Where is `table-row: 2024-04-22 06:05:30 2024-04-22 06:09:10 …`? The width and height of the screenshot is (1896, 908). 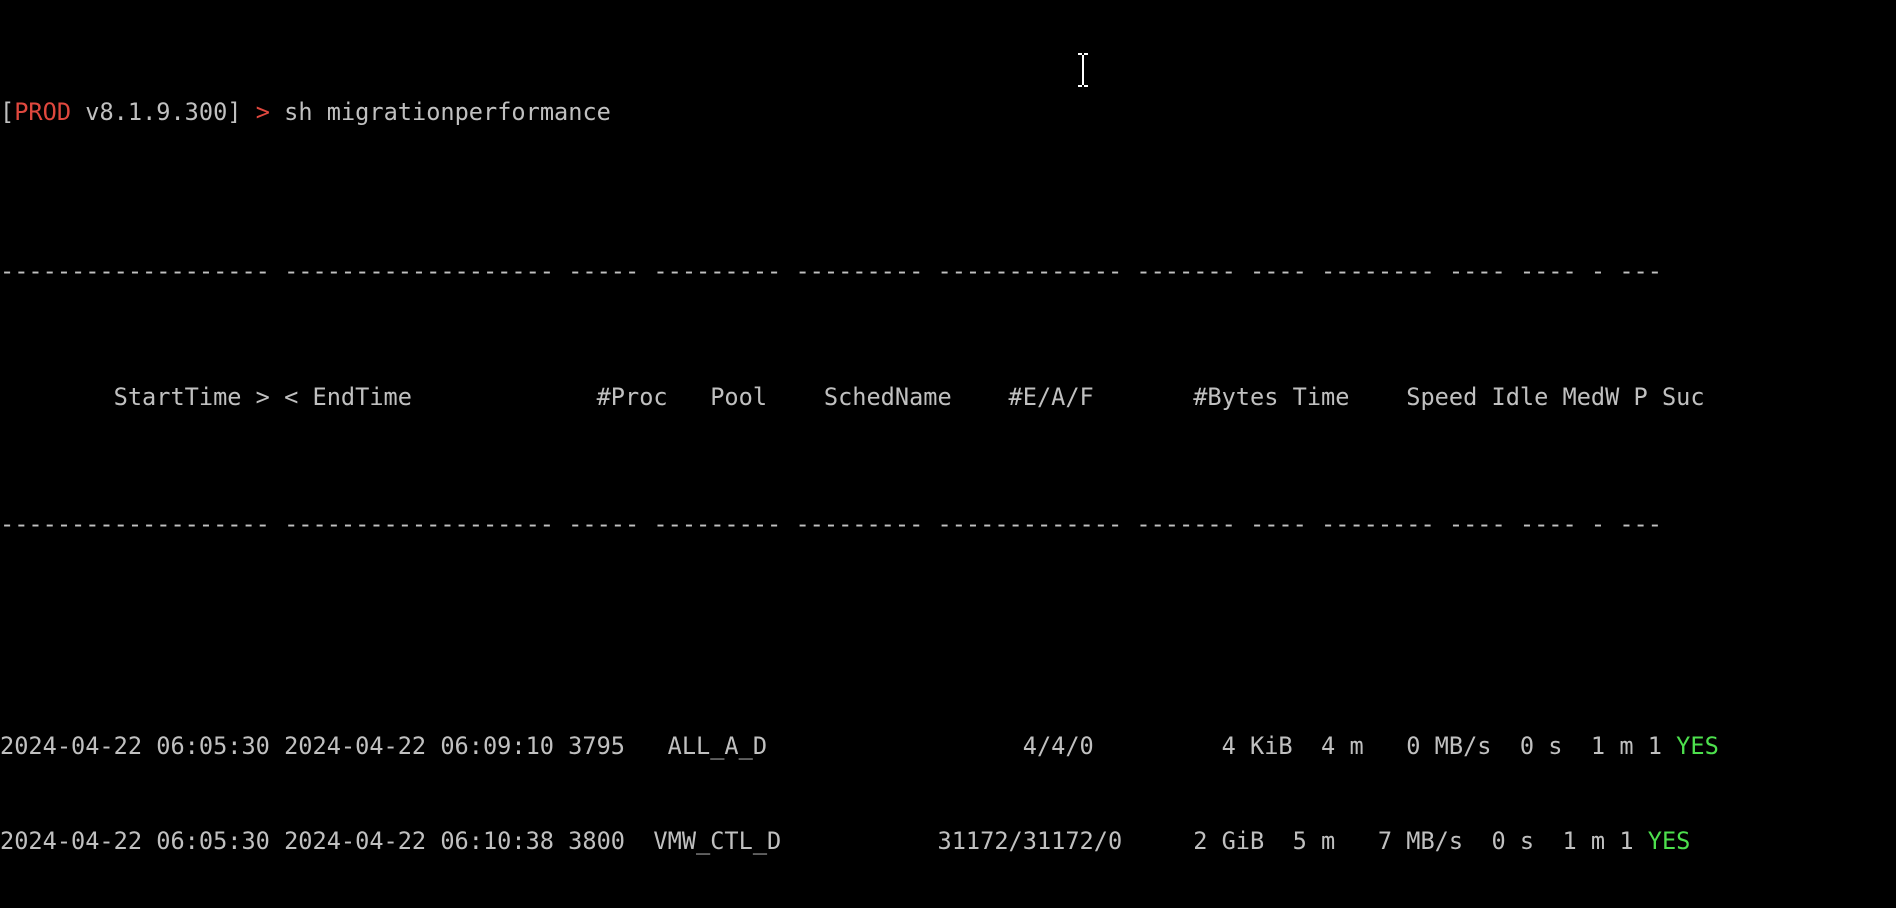 table-row: 2024-04-22 06:05:30 2024-04-22 06:09:10 … is located at coordinates (948, 747).